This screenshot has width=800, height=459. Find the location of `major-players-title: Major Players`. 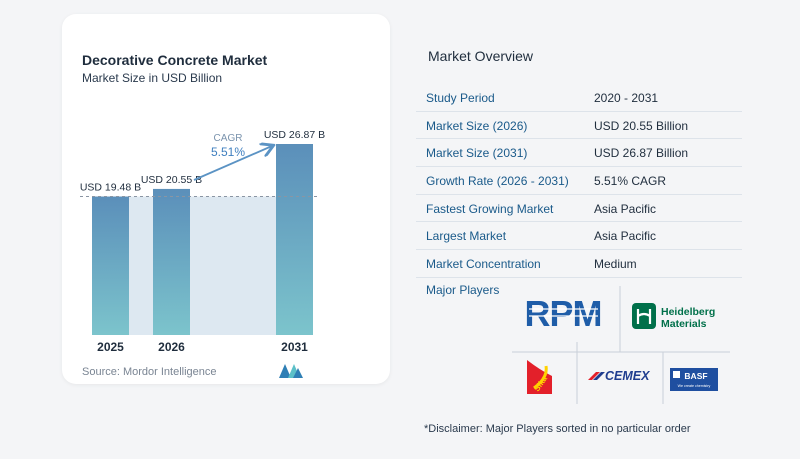

major-players-title: Major Players is located at coordinates (463, 290).